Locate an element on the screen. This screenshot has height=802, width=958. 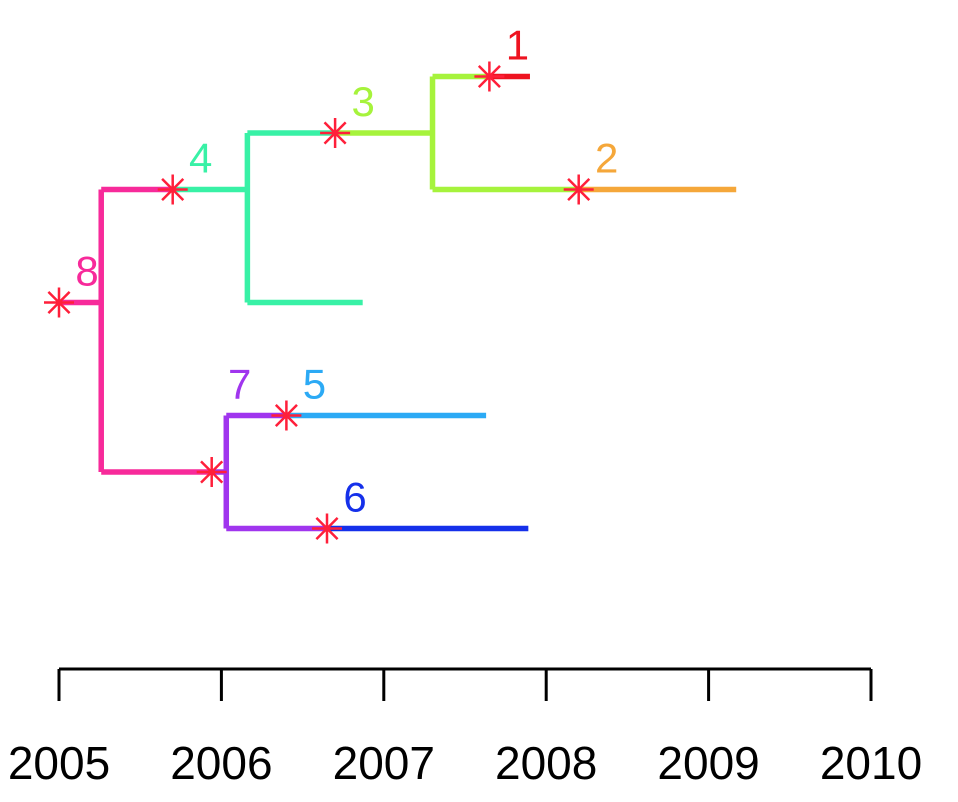
x-axis-tick-labels: 2005 2006 2007 2008 2009 2010 is located at coordinates (465, 763).